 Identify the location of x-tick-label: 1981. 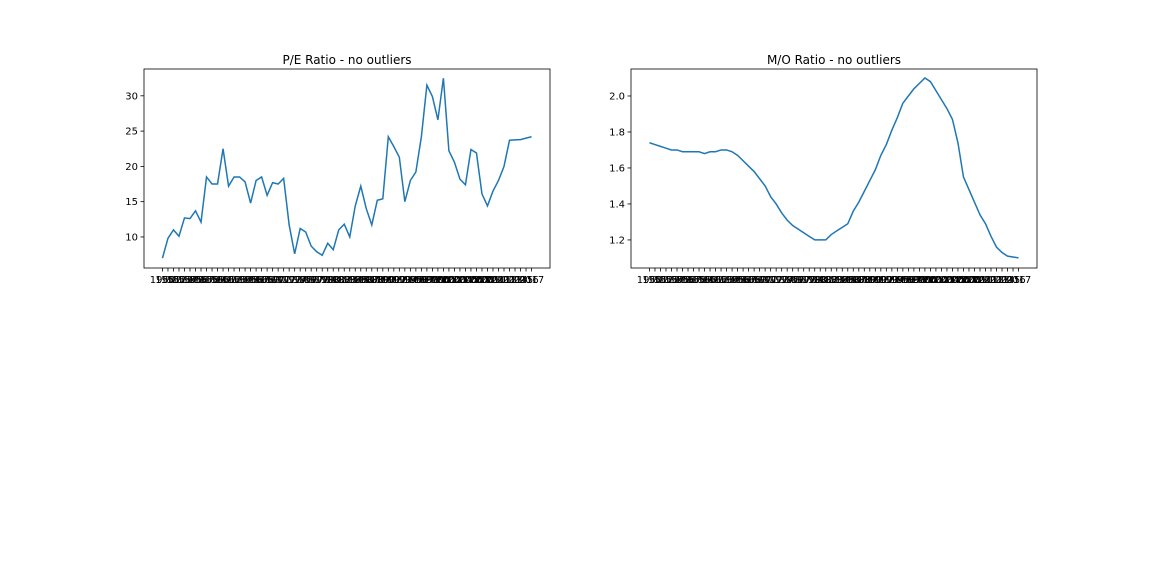
(333, 280).